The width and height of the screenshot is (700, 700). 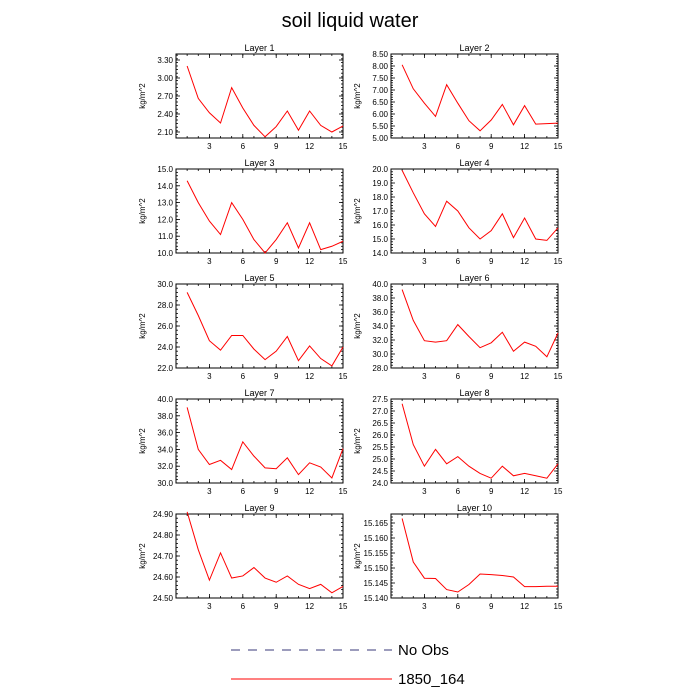 What do you see at coordinates (380, 54) in the screenshot?
I see `y-tick-label: 8.50` at bounding box center [380, 54].